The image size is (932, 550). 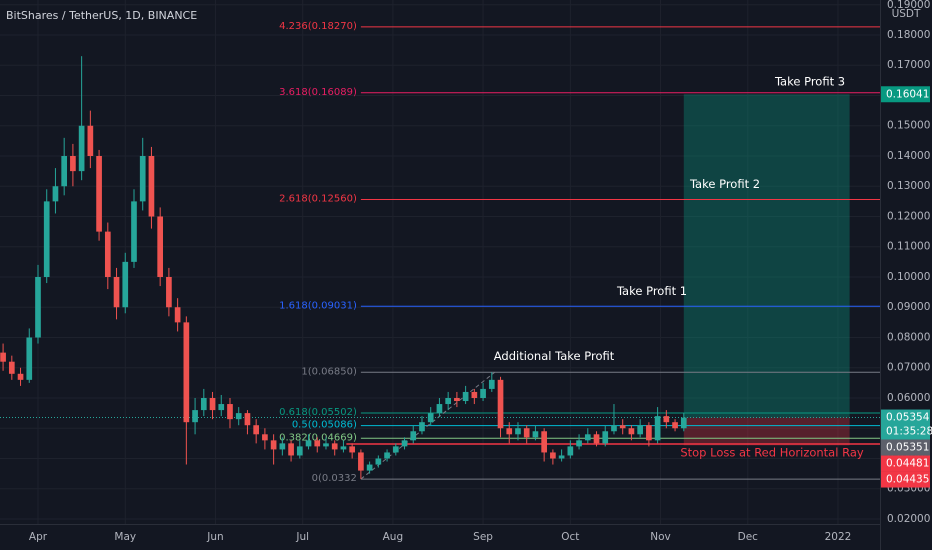 I want to click on y-tick-label: 0.15000, so click(x=908, y=126).